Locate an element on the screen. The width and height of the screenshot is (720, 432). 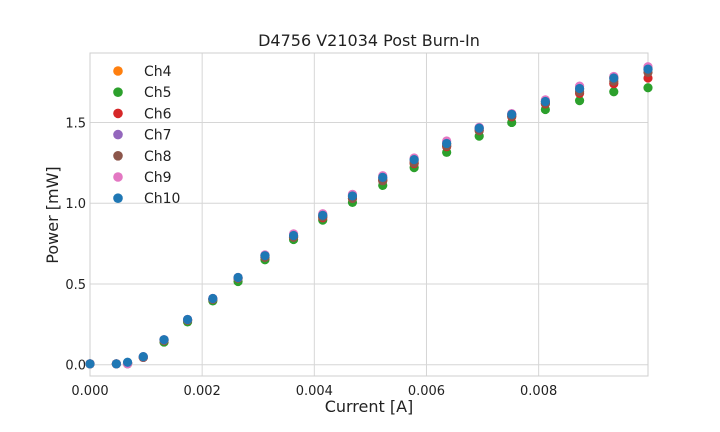
legend-item: Ch4 is located at coordinates (142, 72).